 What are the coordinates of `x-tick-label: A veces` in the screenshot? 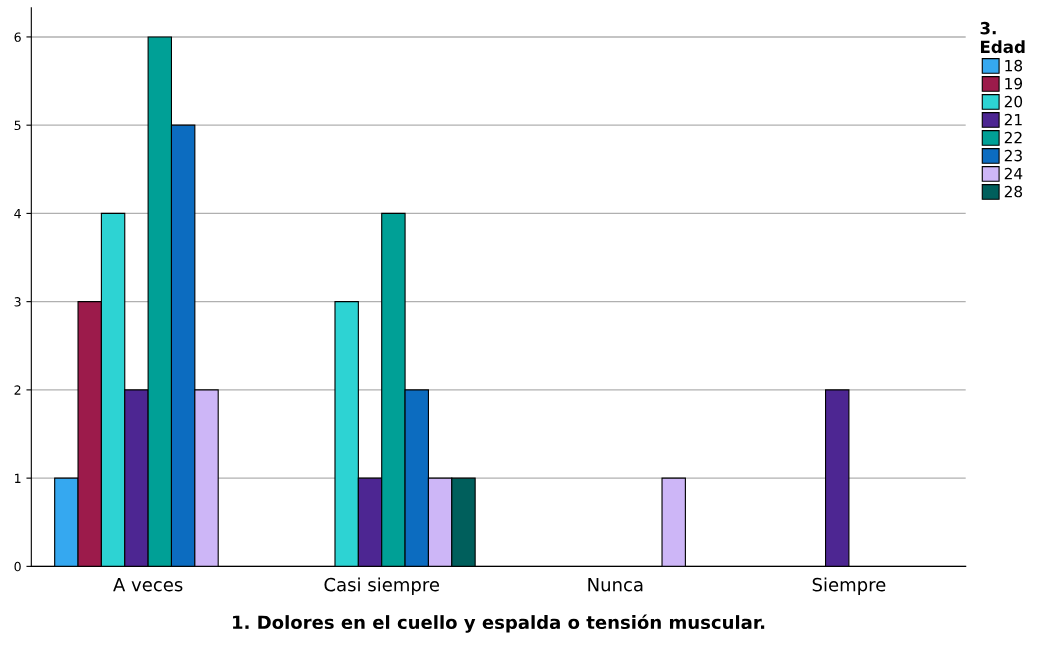 It's located at (148, 585).